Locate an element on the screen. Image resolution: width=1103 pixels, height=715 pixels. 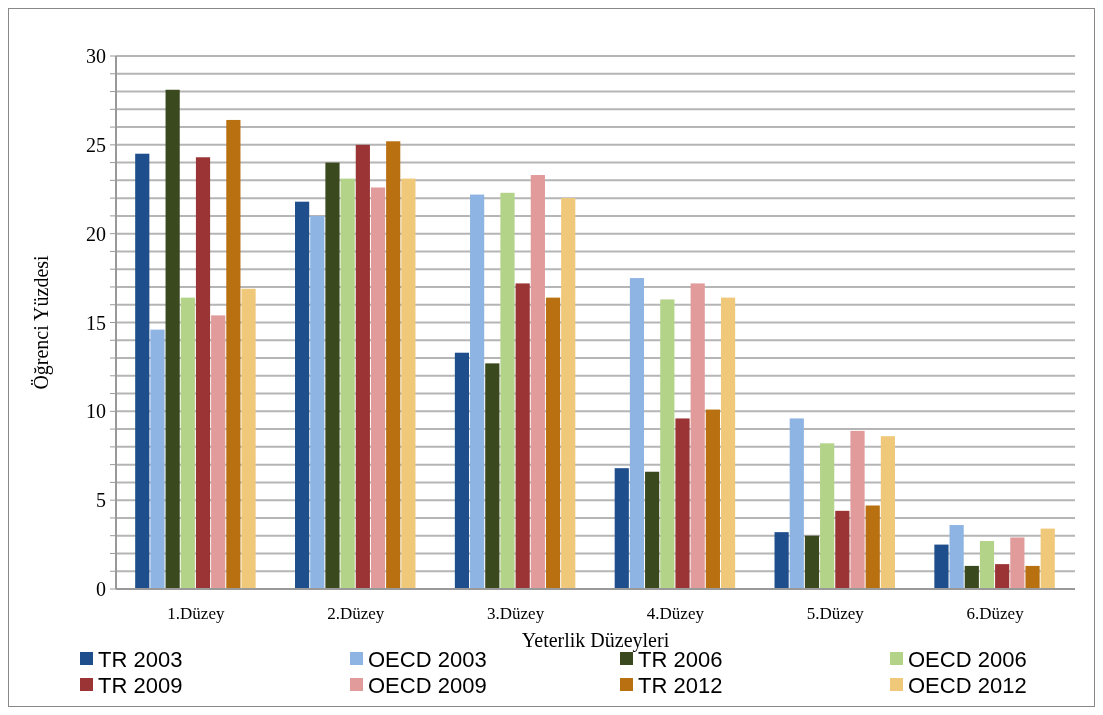
legend-label: TR 2003 is located at coordinates (140, 659).